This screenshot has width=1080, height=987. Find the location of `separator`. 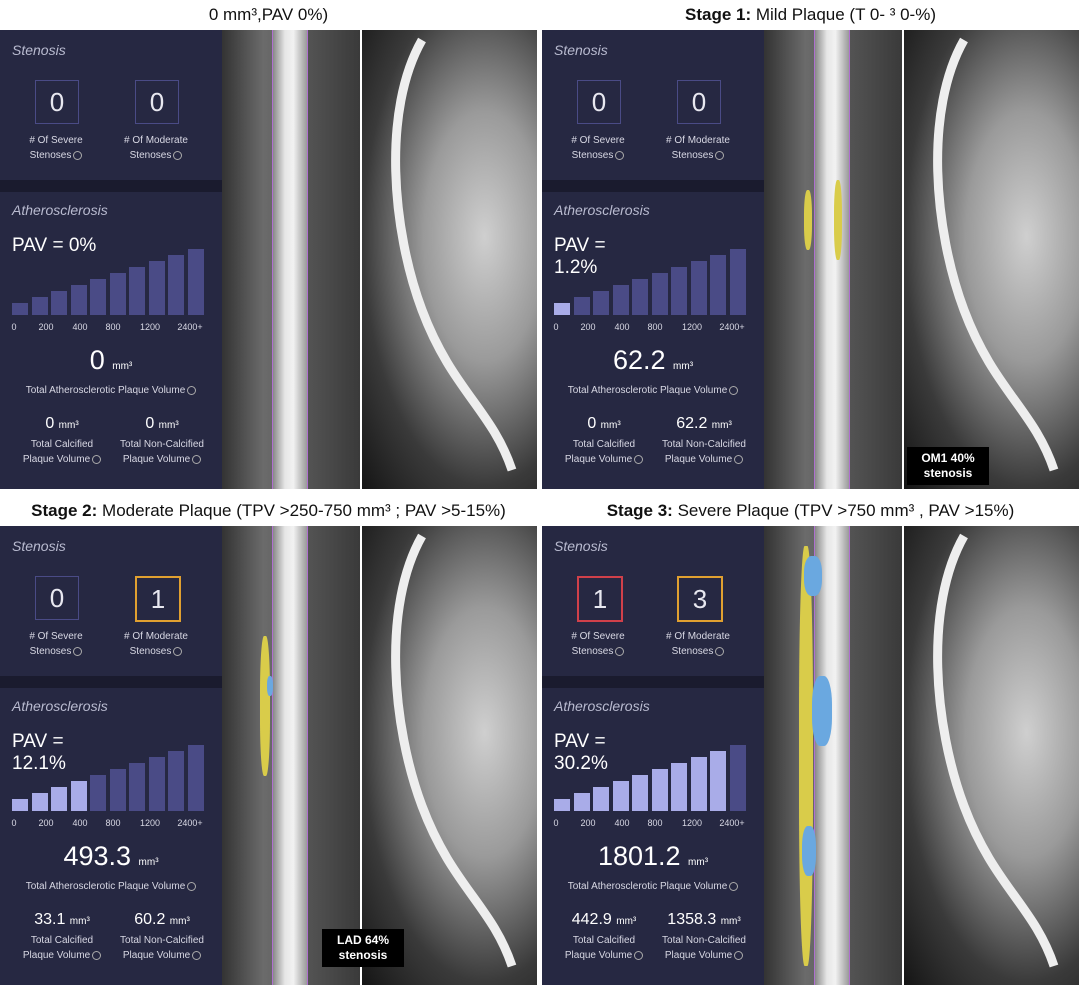

separator is located at coordinates (653, 186).